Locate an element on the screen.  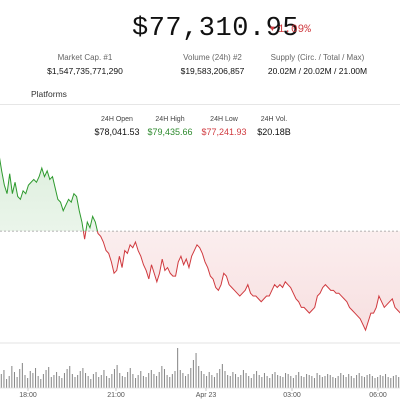
ohlc-value: $78,041.53 is located at coordinates (117, 132).